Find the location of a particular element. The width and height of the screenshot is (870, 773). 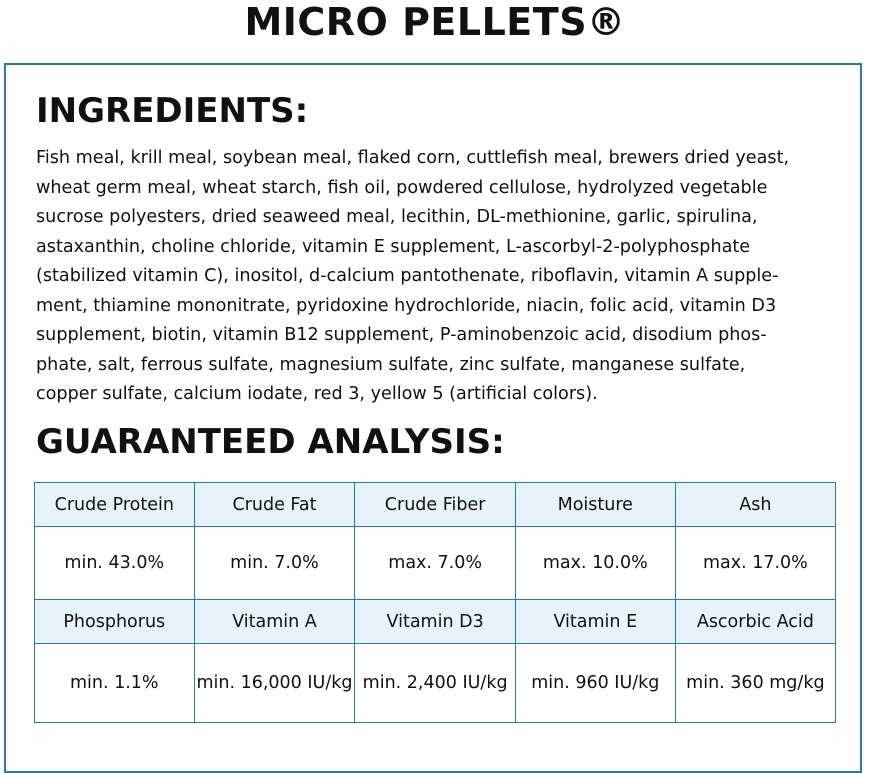

header-cell: Phosphorus is located at coordinates (114, 621).